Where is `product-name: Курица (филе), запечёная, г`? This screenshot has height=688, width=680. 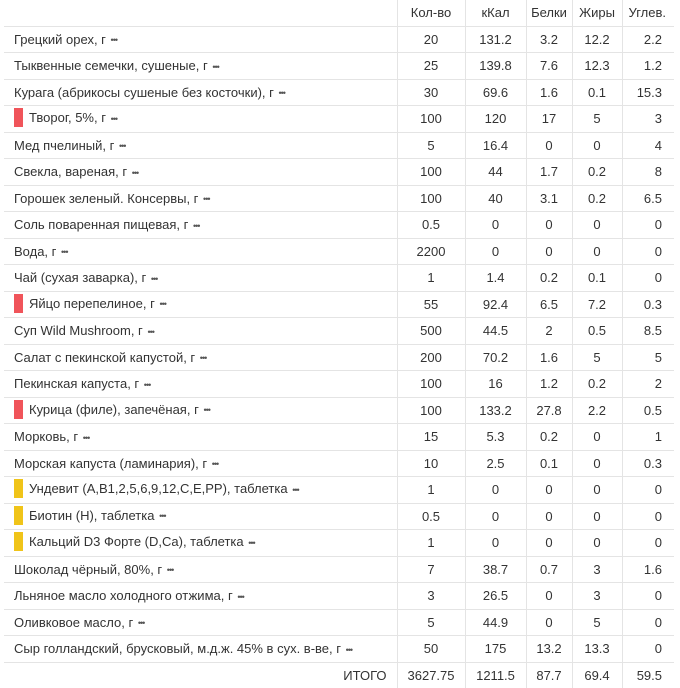 product-name: Курица (филе), запечёная, г is located at coordinates (114, 409).